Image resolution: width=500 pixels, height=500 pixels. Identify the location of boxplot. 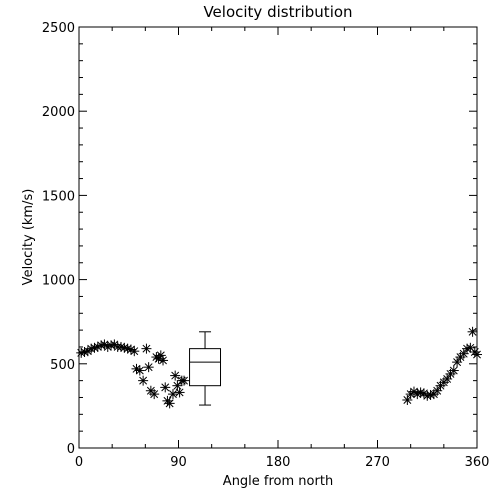
(205, 368).